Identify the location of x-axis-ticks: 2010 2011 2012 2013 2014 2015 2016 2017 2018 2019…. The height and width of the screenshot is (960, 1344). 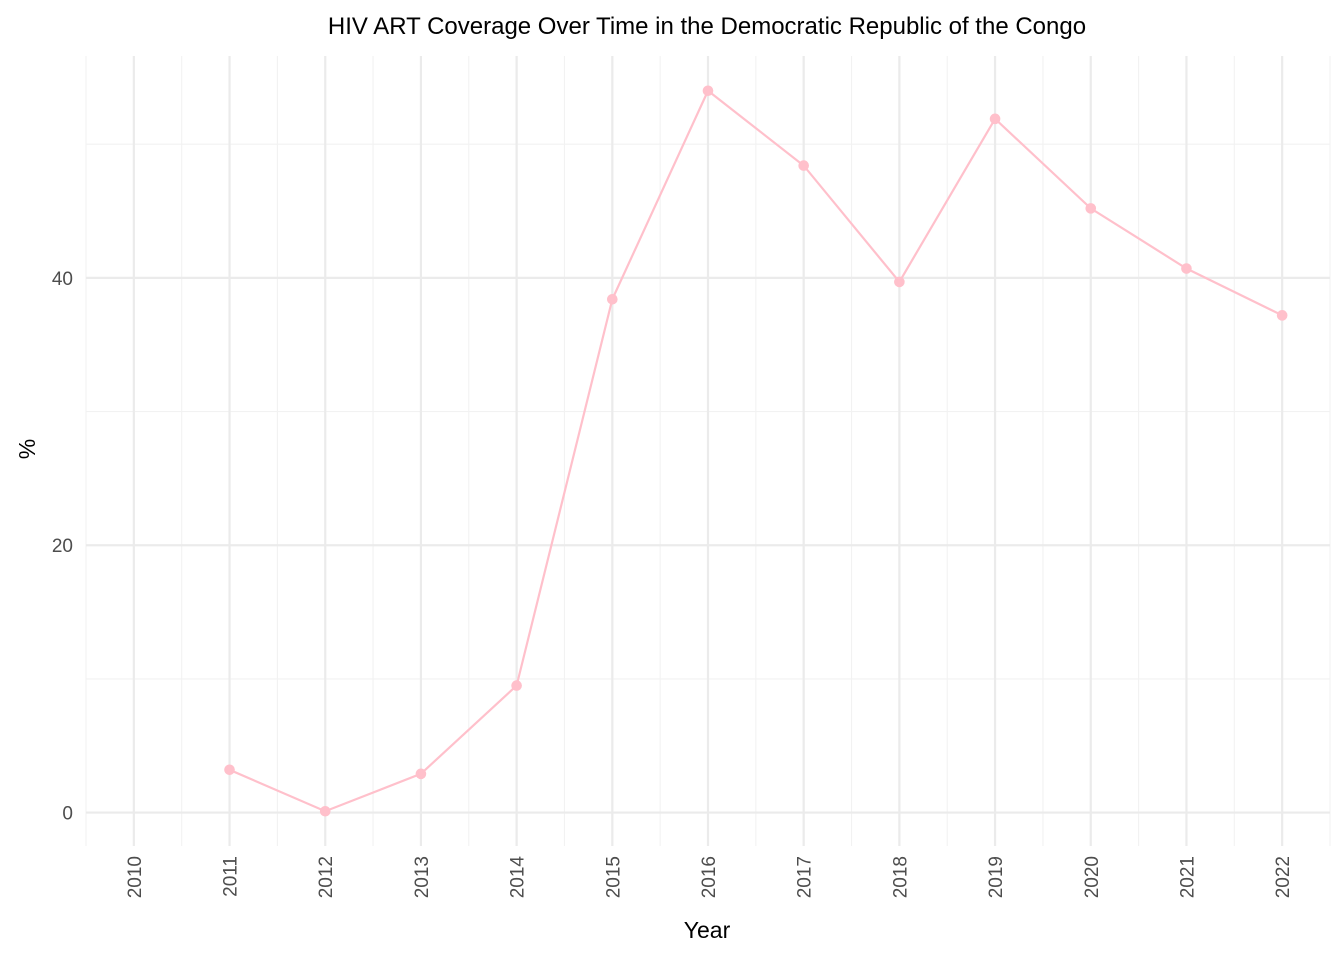
(709, 877).